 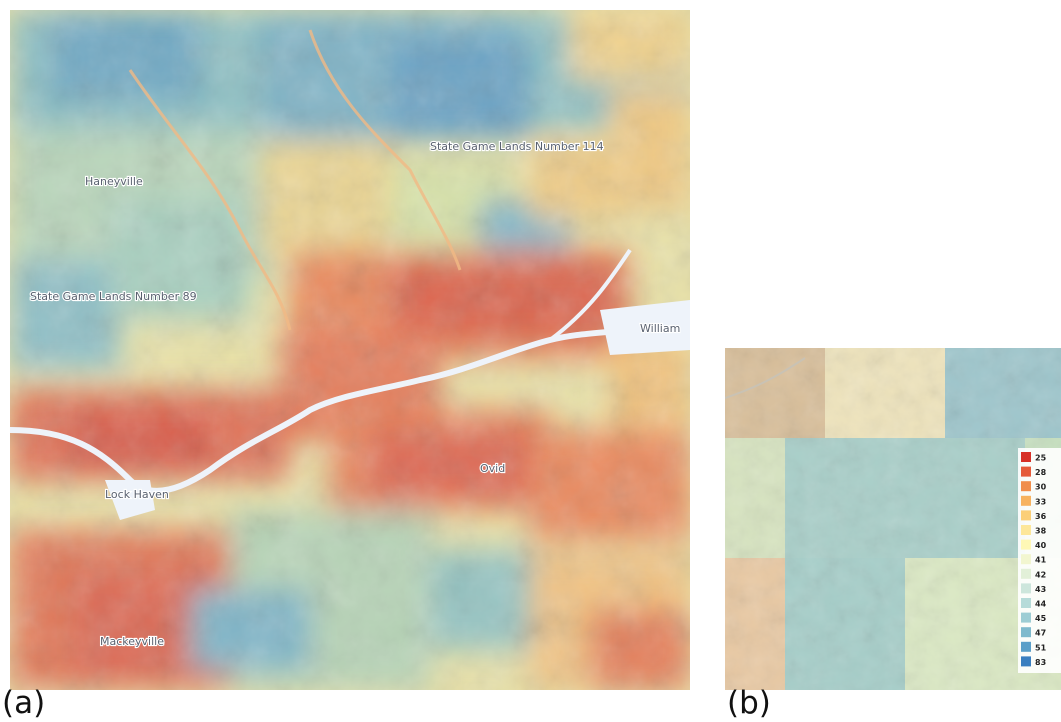 I want to click on town-lock-haven, so click(x=130, y=500).